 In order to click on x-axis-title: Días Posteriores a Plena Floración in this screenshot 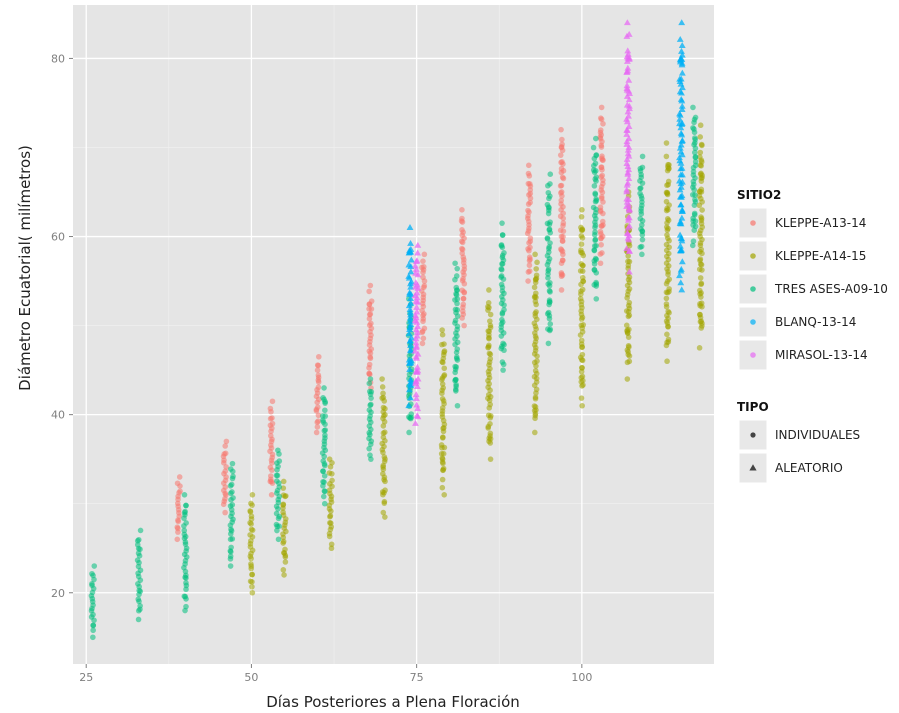, I will do `click(393, 702)`.